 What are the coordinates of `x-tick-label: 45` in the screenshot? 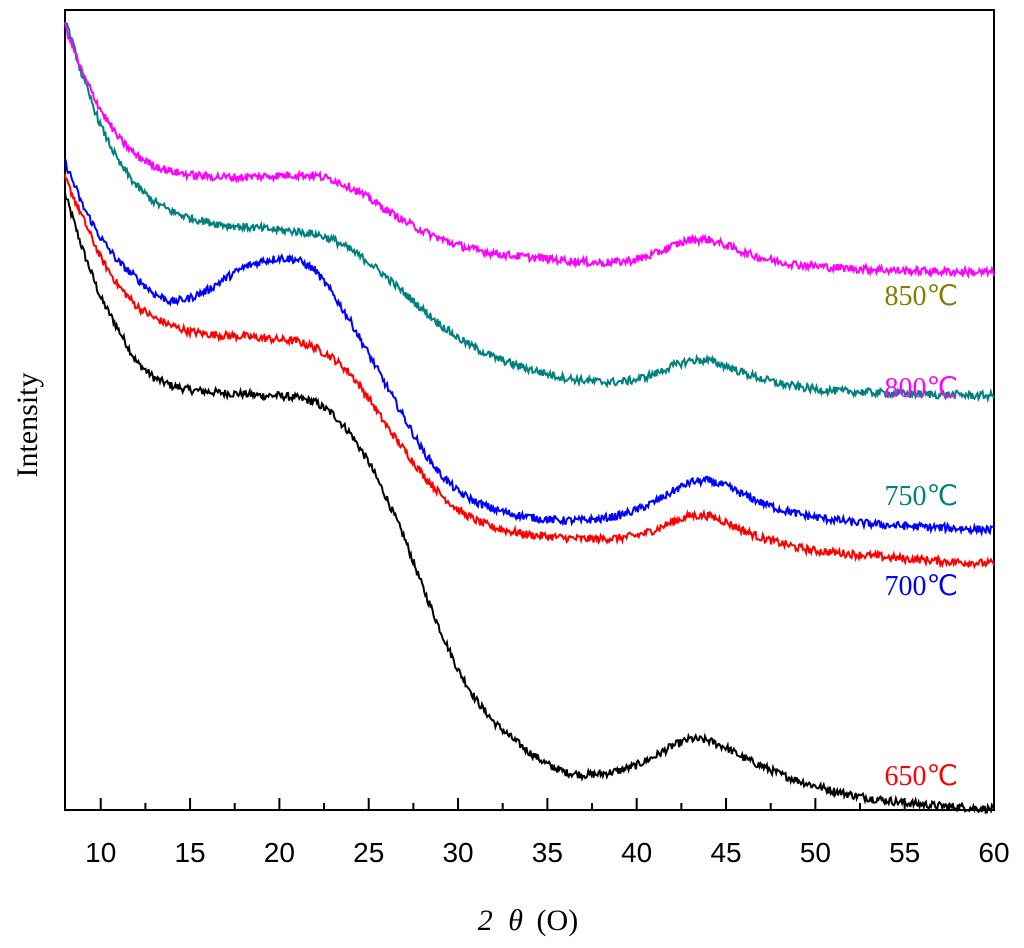 It's located at (725, 852).